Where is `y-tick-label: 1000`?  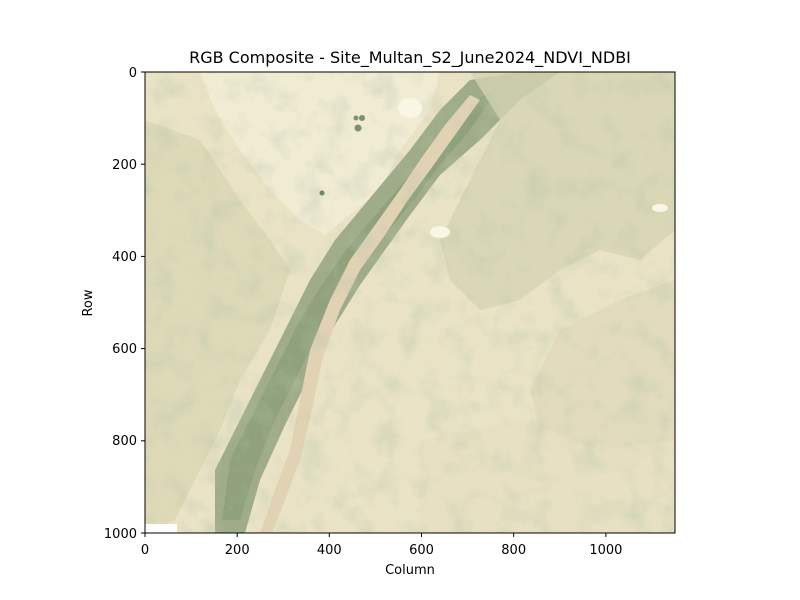 y-tick-label: 1000 is located at coordinates (120, 534).